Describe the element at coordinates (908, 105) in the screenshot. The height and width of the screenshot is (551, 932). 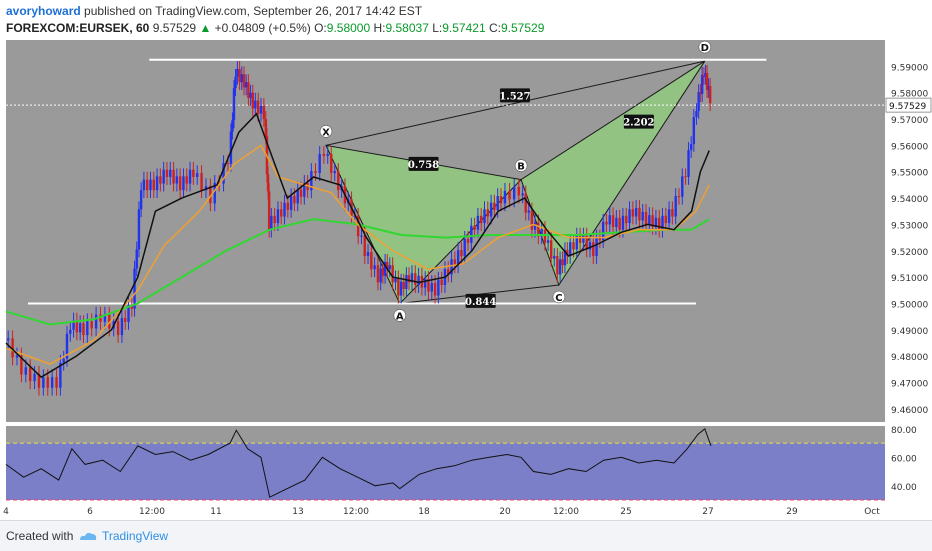
I see `last-price-marker` at that location.